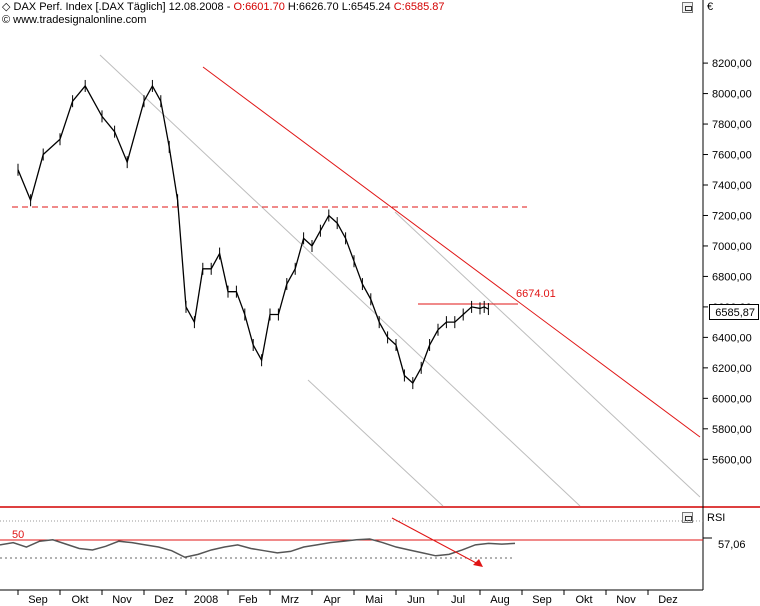  I want to click on price-axis-label: 6800,00, so click(732, 277).